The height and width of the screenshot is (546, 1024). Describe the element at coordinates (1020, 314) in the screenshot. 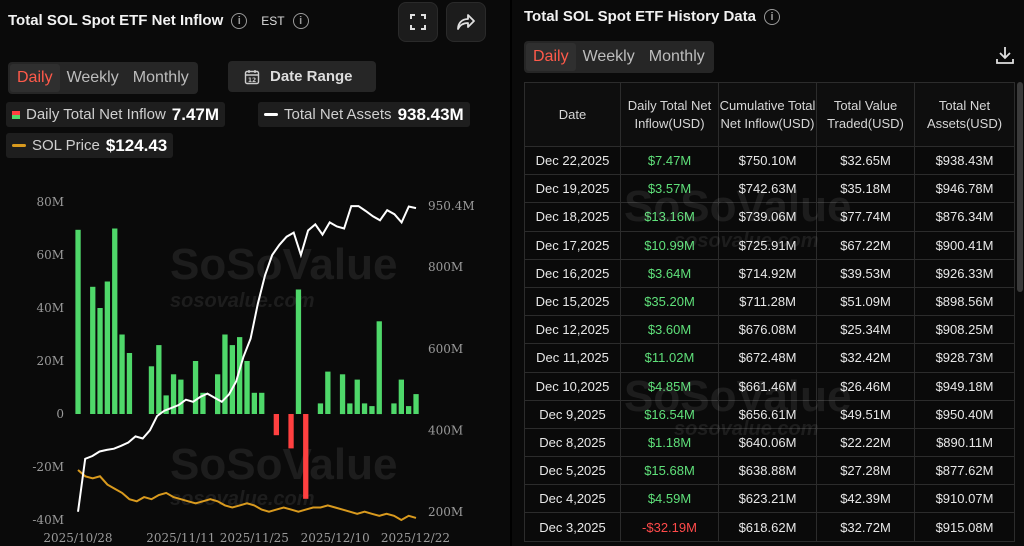

I see `table-scrollbar` at that location.